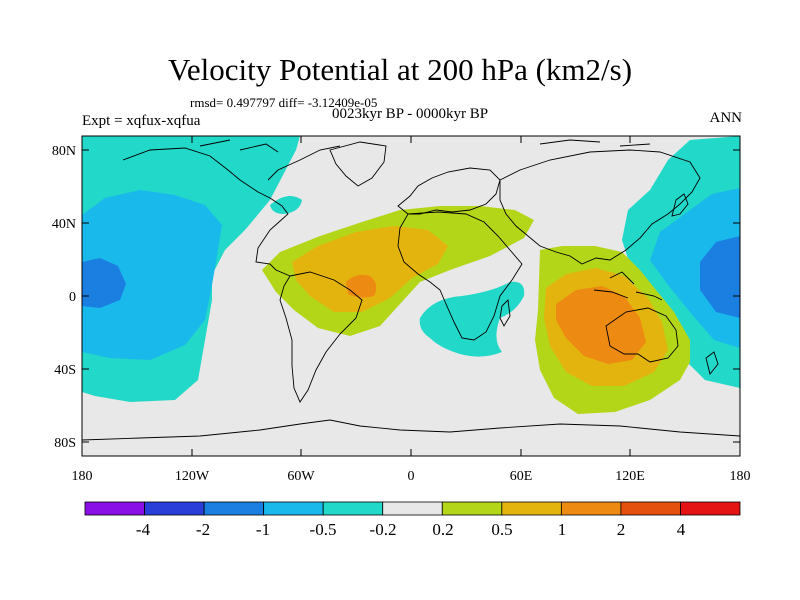 The image size is (800, 600). I want to click on x-label-180e: 180, so click(740, 476).